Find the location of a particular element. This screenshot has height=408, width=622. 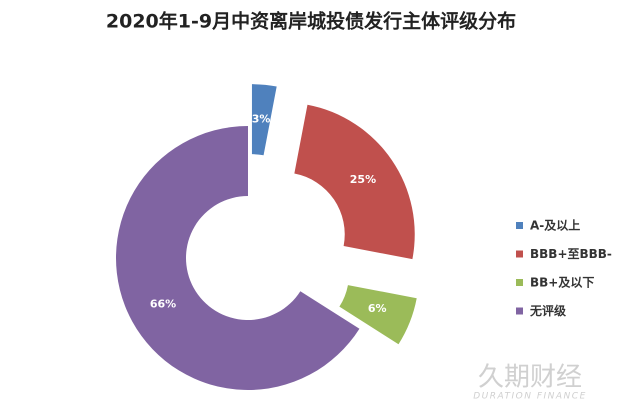

watermark-name: 久期财经 is located at coordinates (530, 378).